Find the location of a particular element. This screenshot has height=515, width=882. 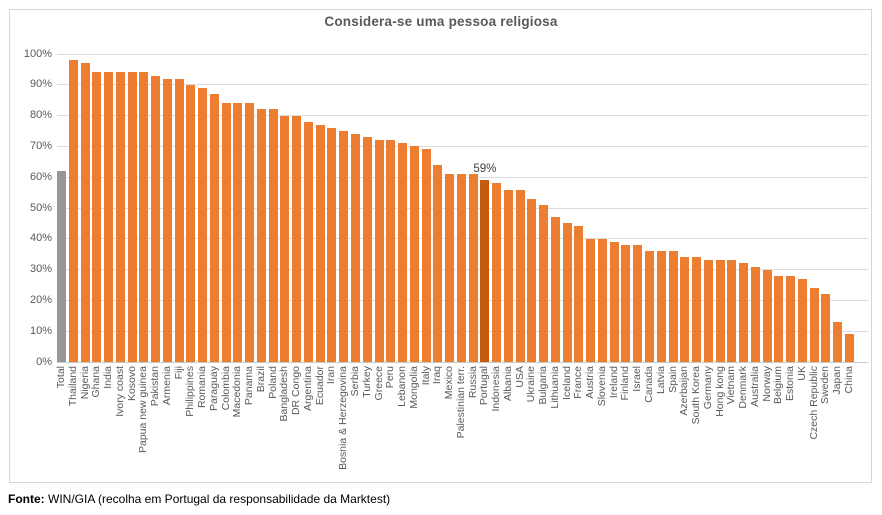

x-label-thailand: Thailand is located at coordinates (72, 386).